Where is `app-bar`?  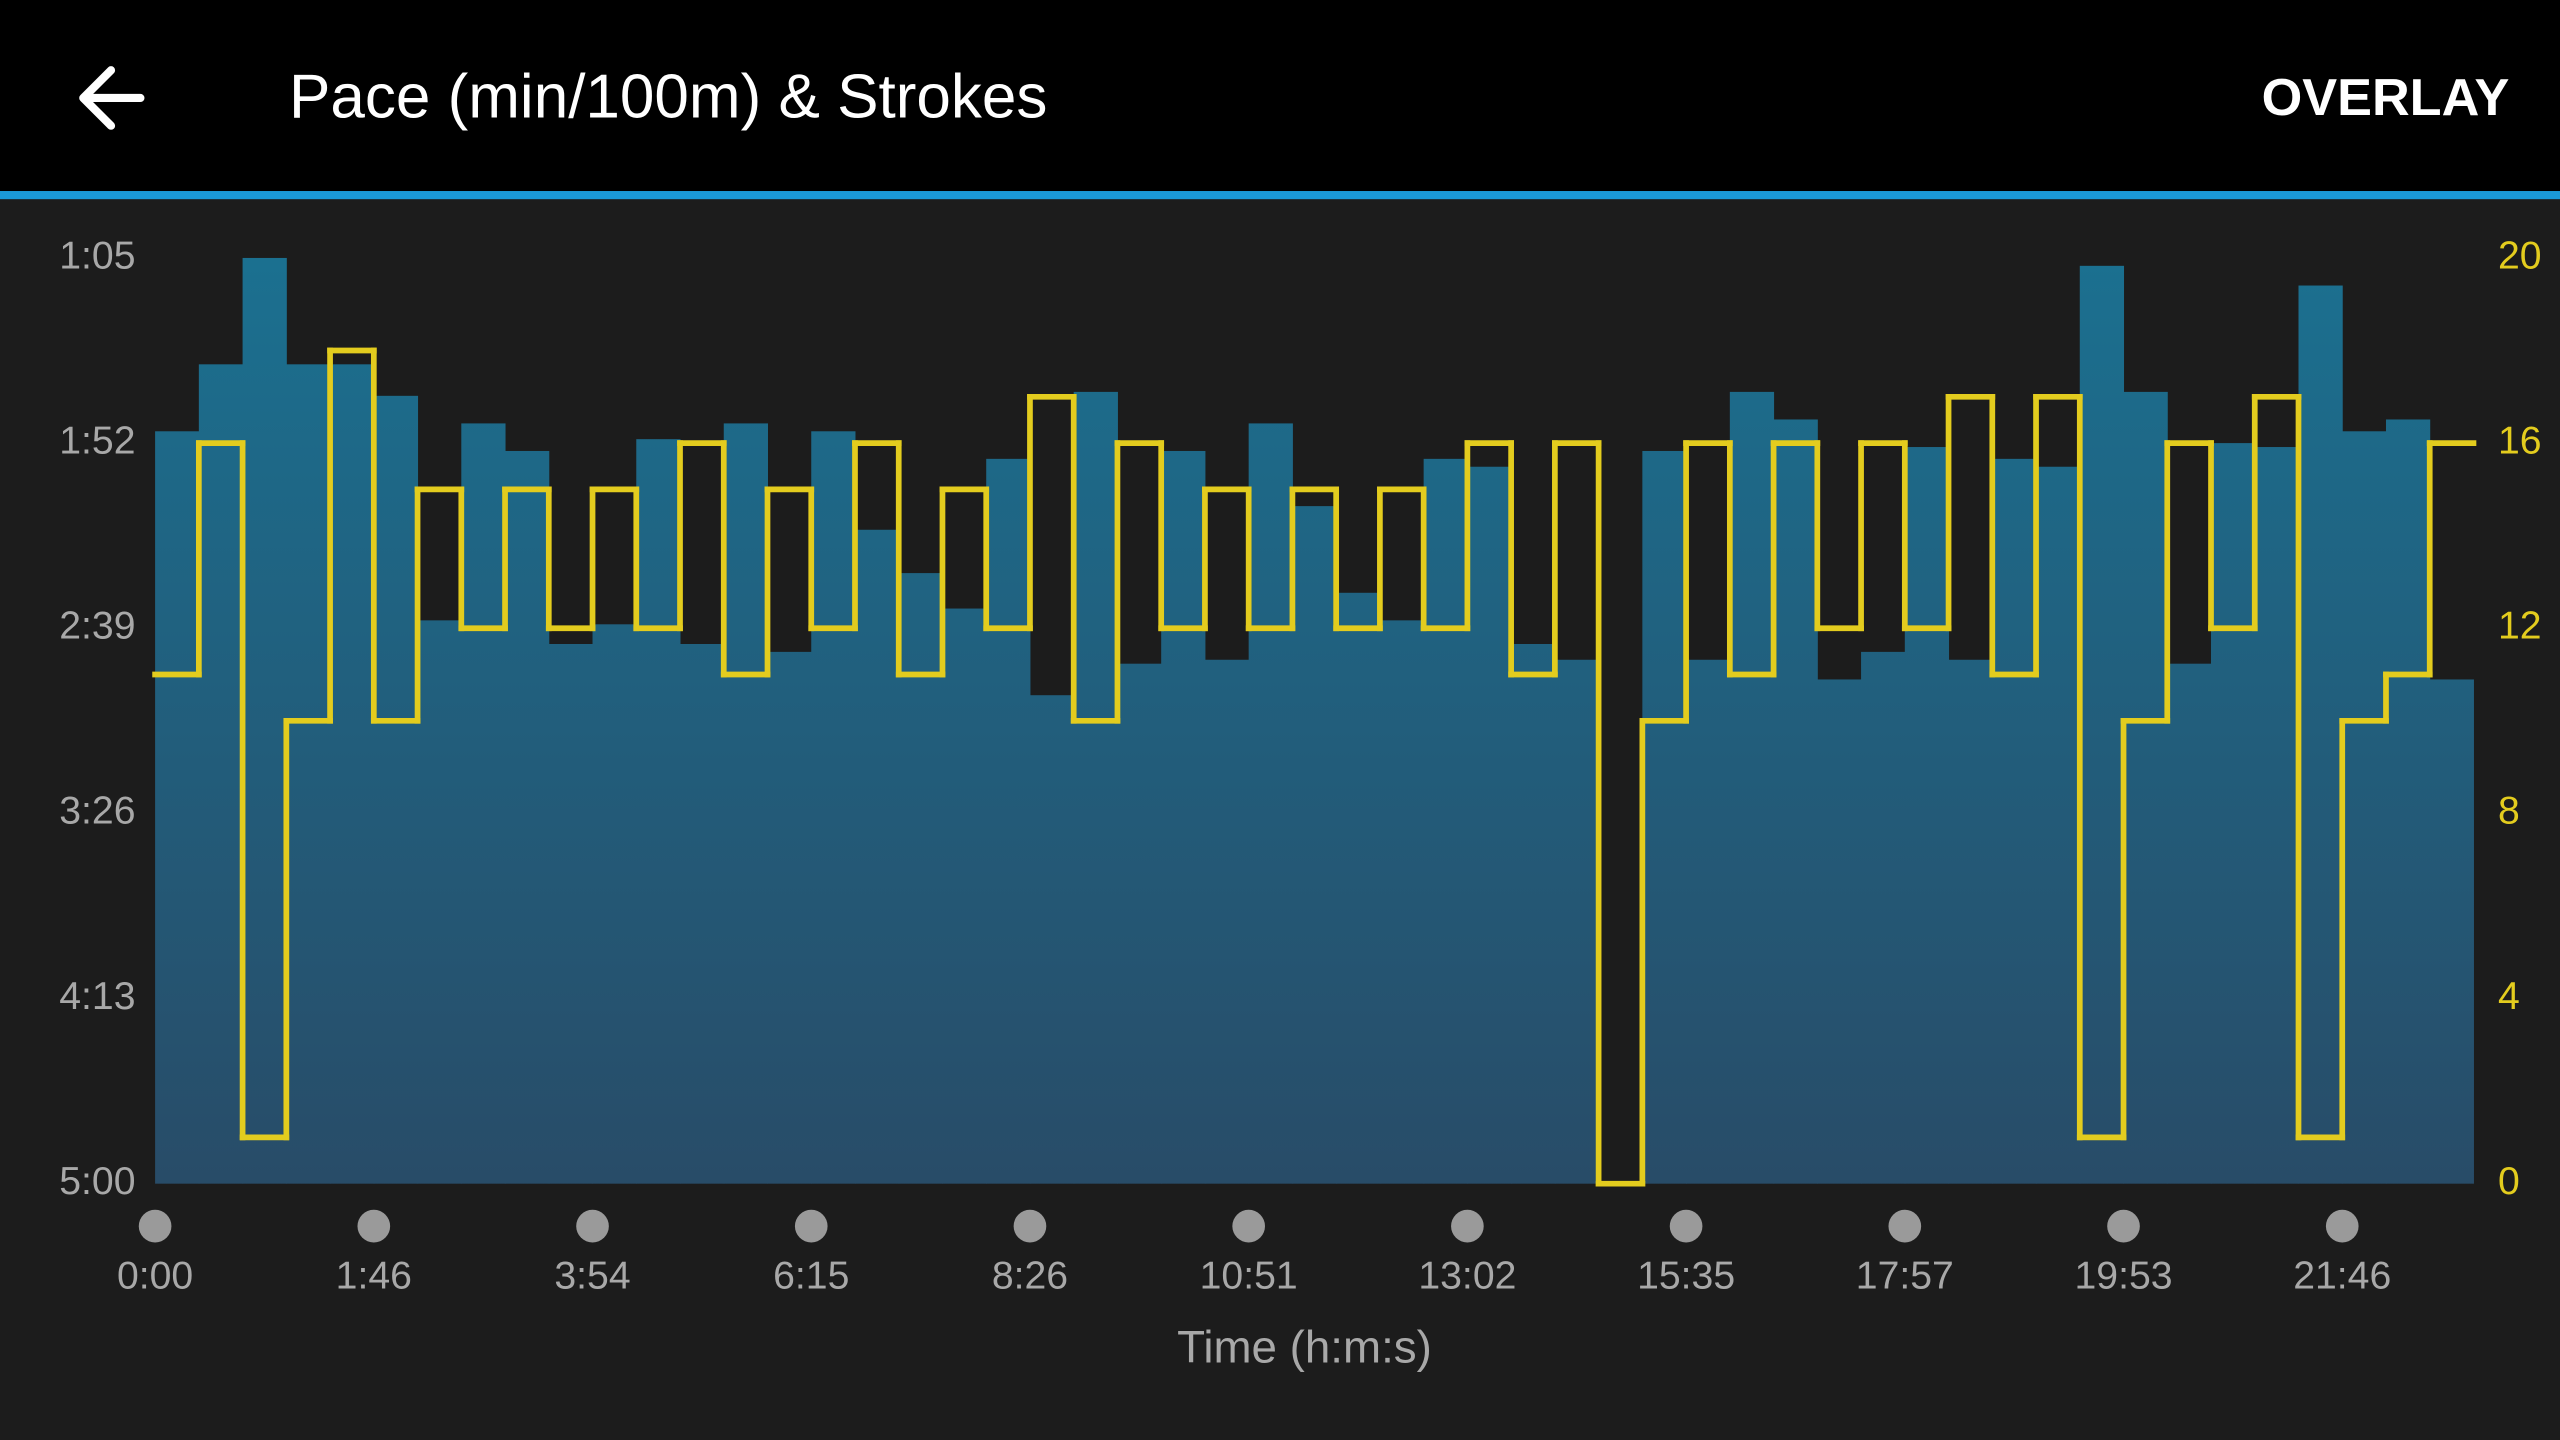 app-bar is located at coordinates (1280, 96).